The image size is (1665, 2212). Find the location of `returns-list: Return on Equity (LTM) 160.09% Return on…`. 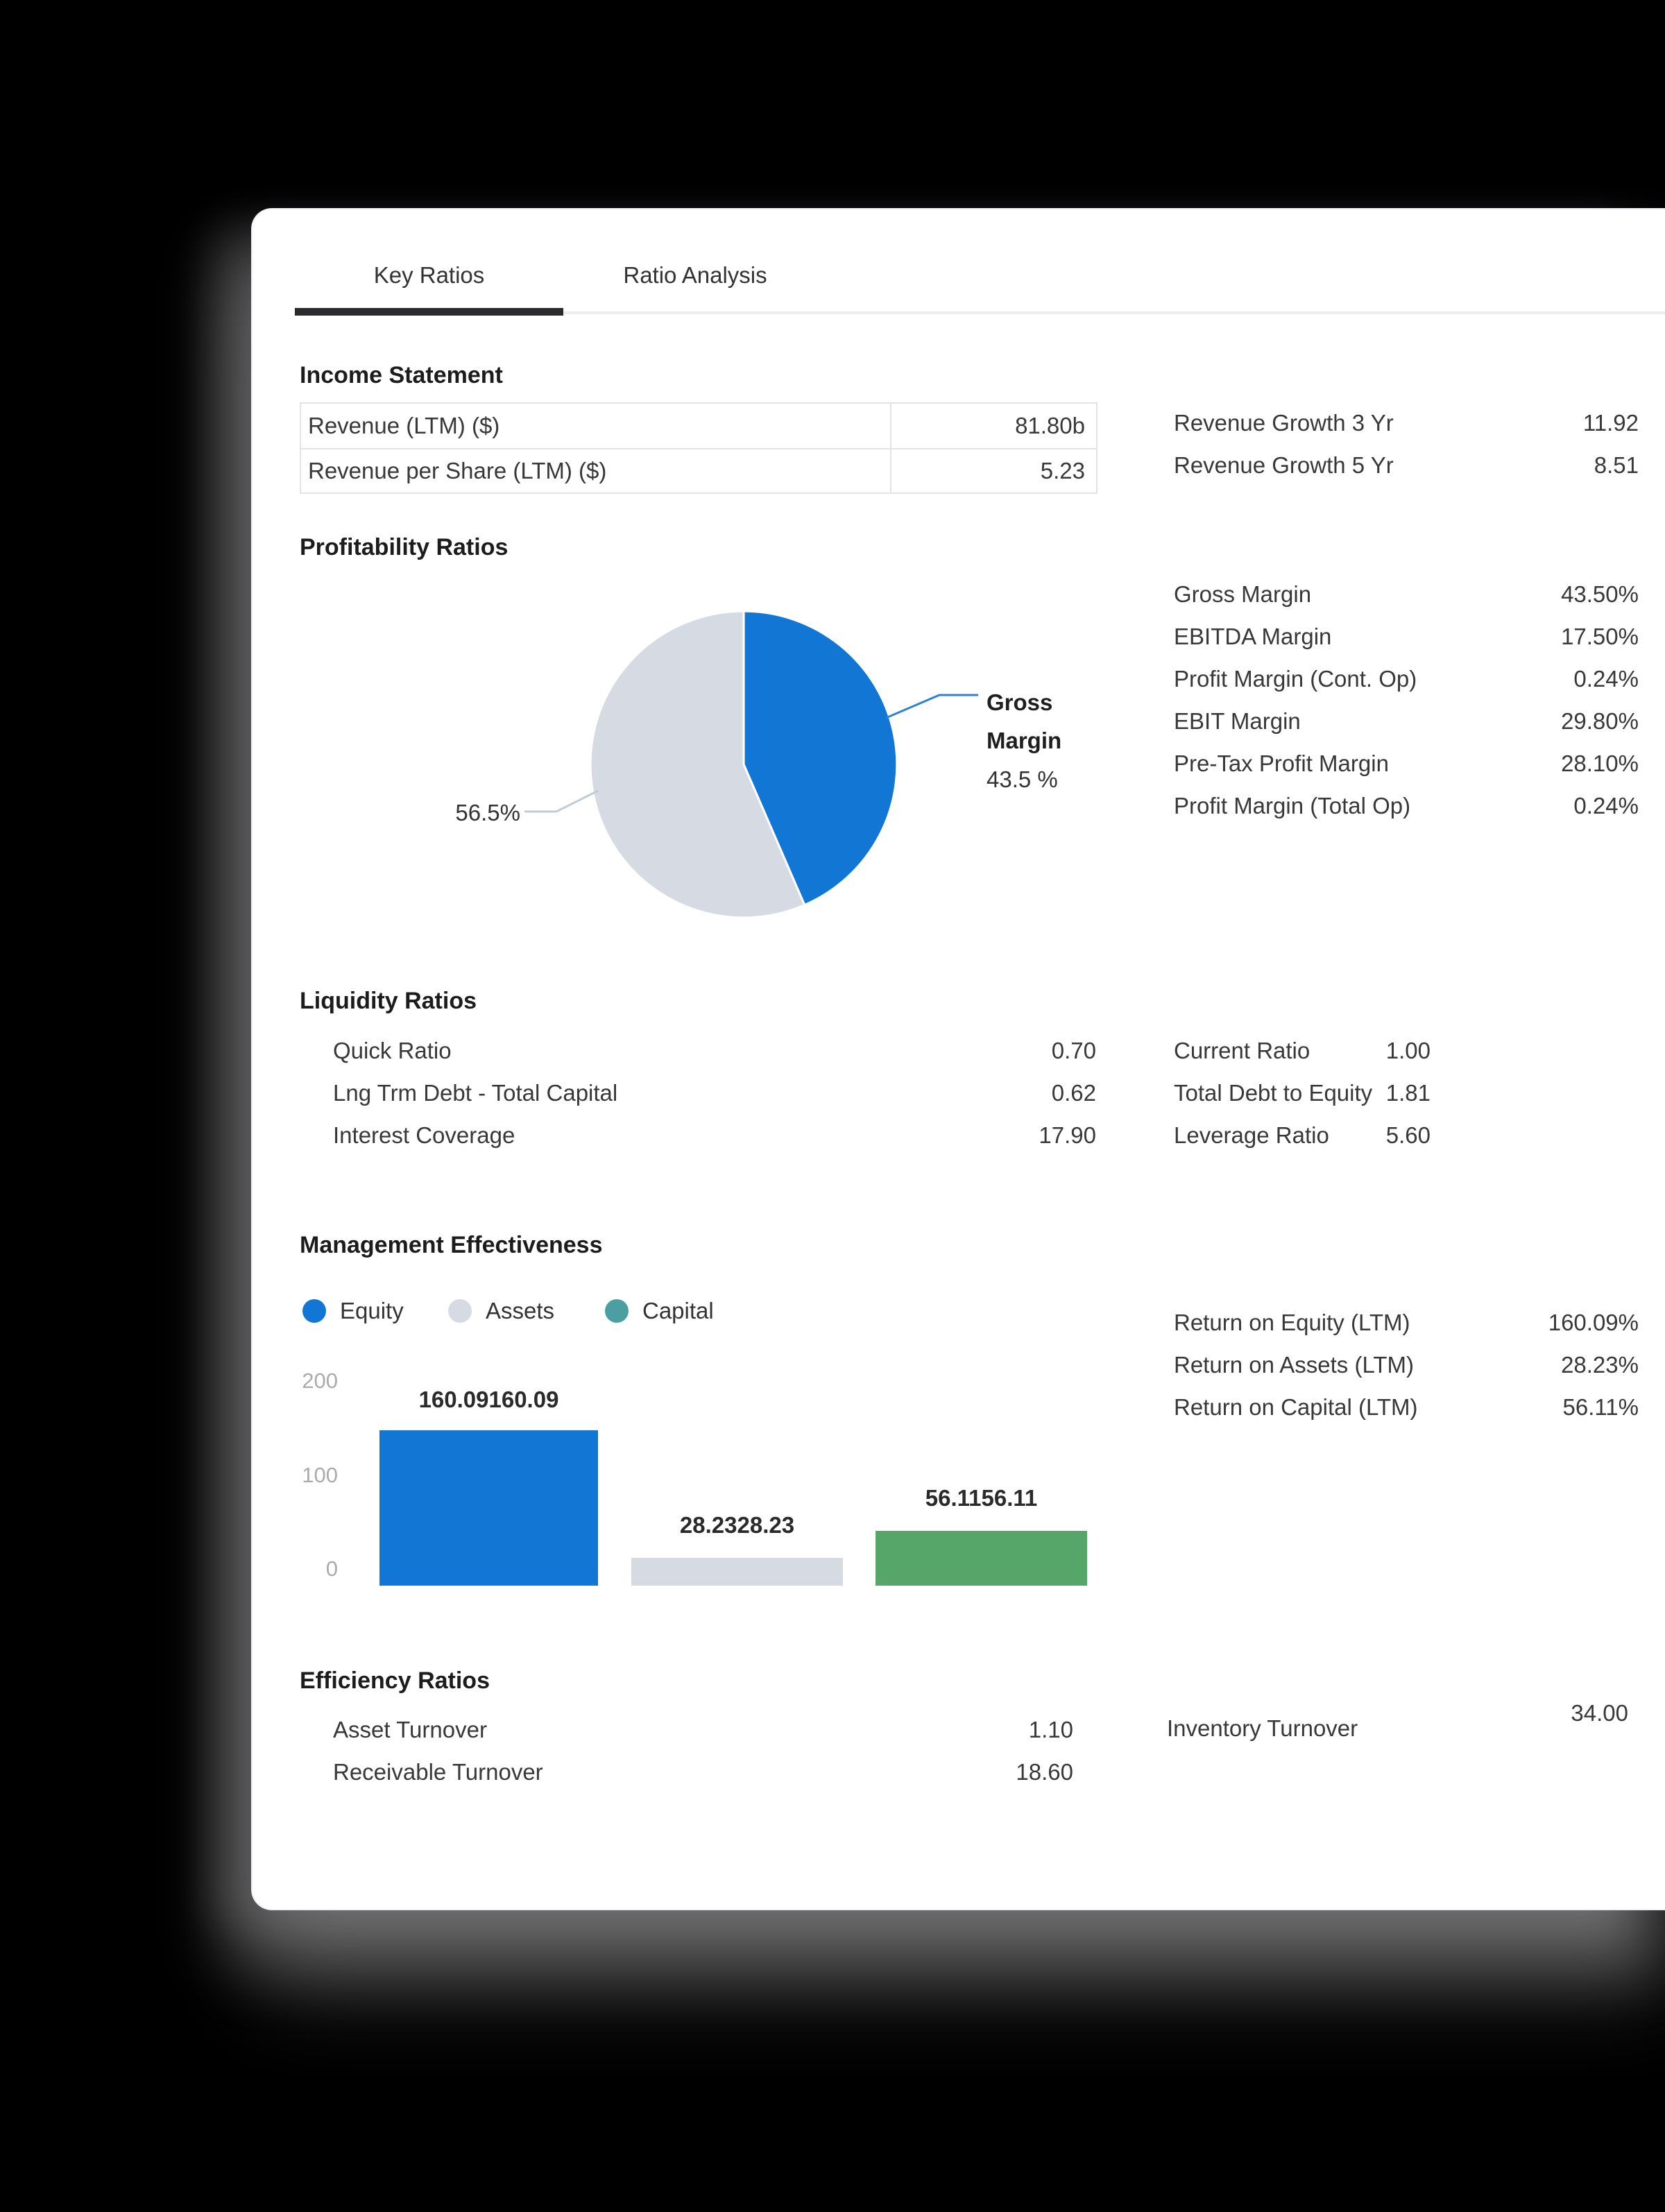

returns-list: Return on Equity (LTM) 160.09% Return on… is located at coordinates (1406, 1364).